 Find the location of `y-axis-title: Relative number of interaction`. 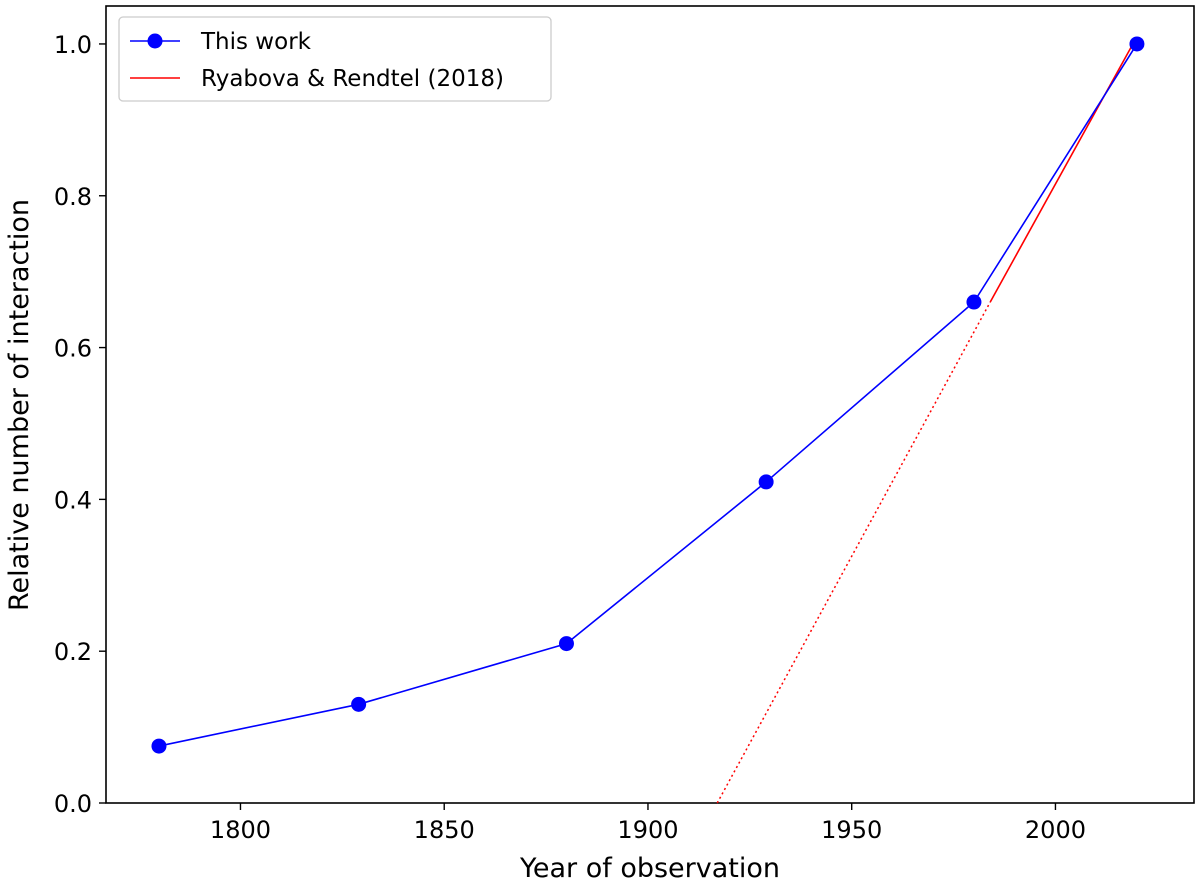

y-axis-title: Relative number of interaction is located at coordinates (19, 405).